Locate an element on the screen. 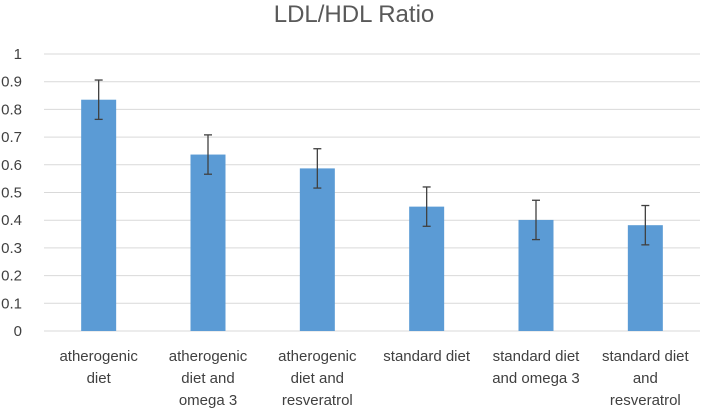 The width and height of the screenshot is (708, 410). y-tick-label: 0.9 is located at coordinates (11, 82).